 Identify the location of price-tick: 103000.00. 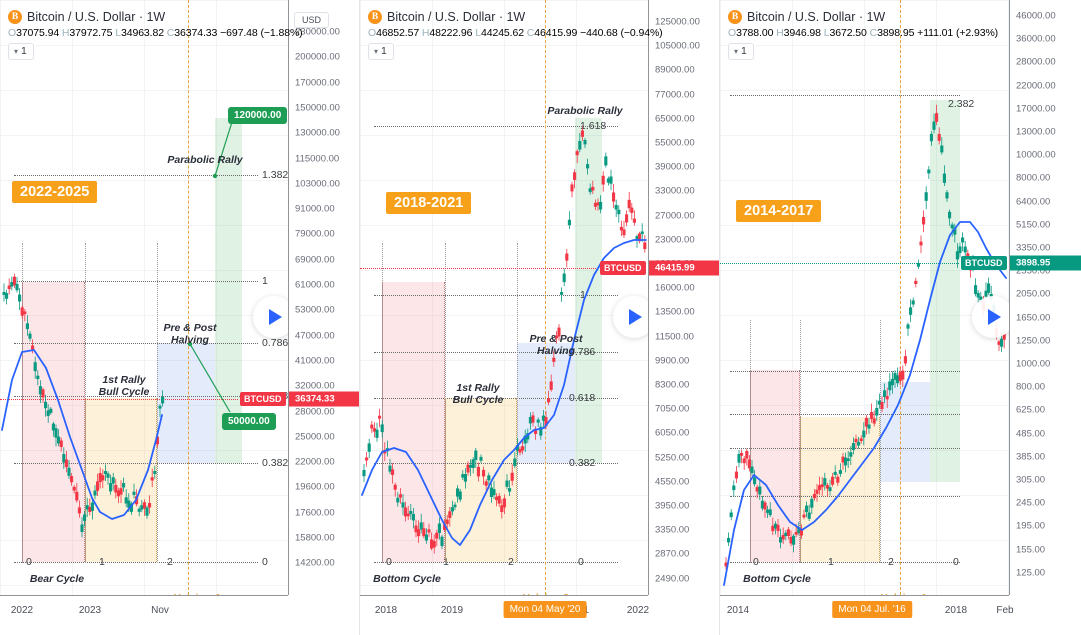
(317, 184).